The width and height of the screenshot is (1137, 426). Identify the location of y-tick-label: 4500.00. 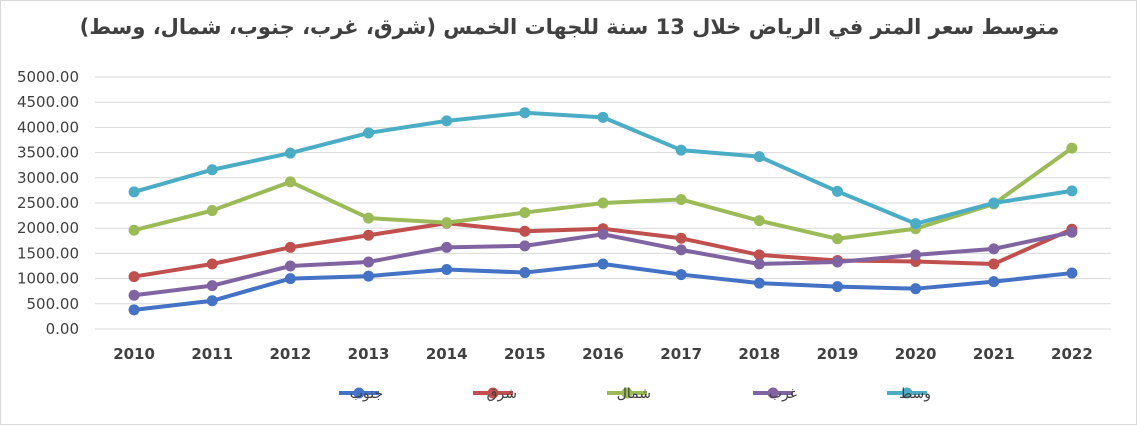
(48, 102).